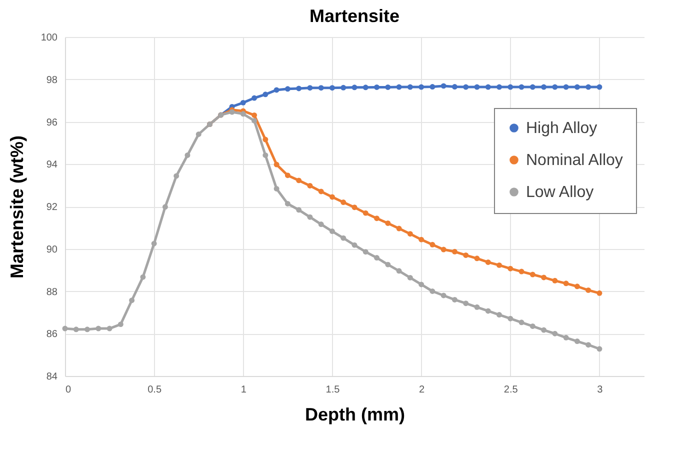 The width and height of the screenshot is (686, 452). I want to click on legend-label: High Alloy, so click(562, 128).